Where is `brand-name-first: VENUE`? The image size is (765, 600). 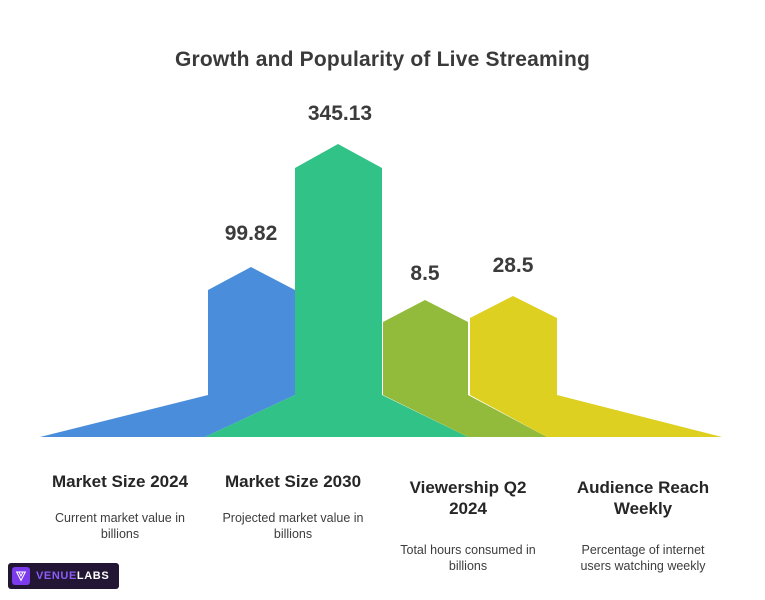 brand-name-first: VENUE is located at coordinates (56, 576).